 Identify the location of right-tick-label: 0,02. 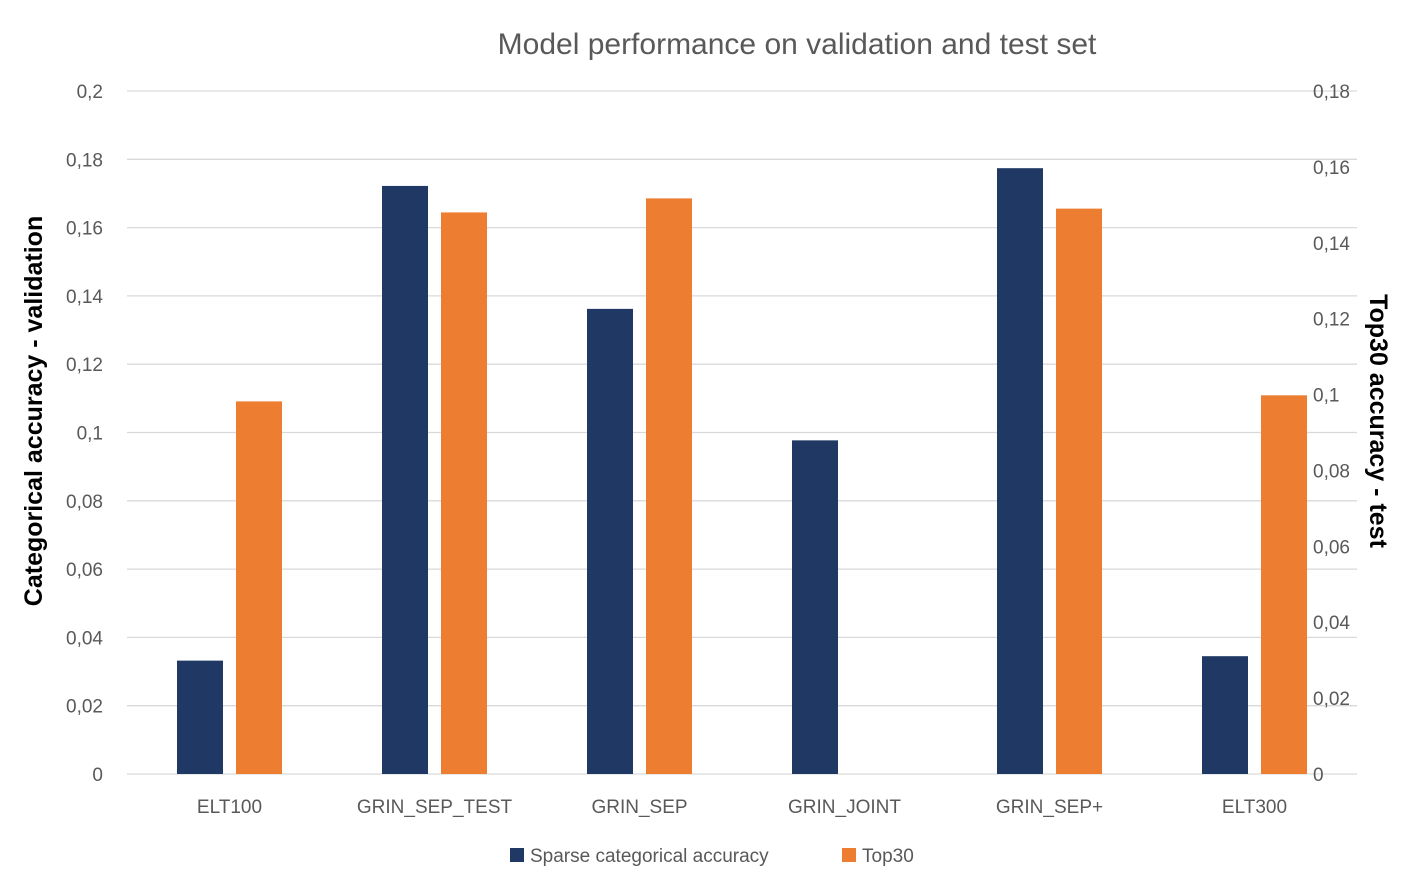
(1331, 699).